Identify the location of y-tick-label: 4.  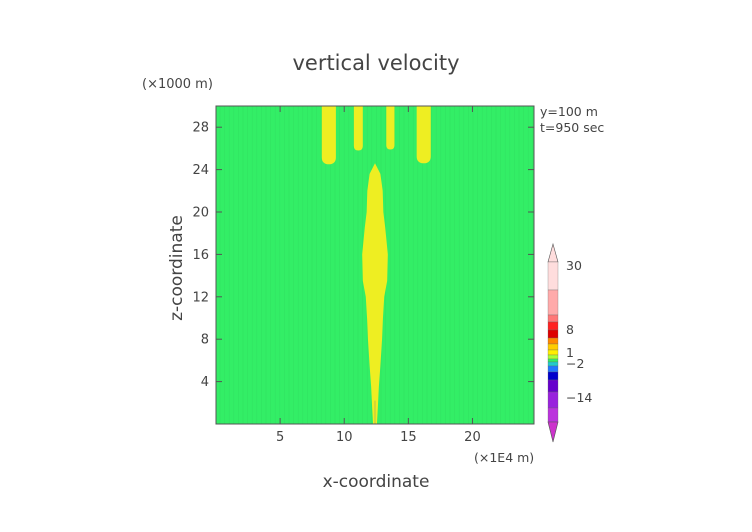
(205, 382).